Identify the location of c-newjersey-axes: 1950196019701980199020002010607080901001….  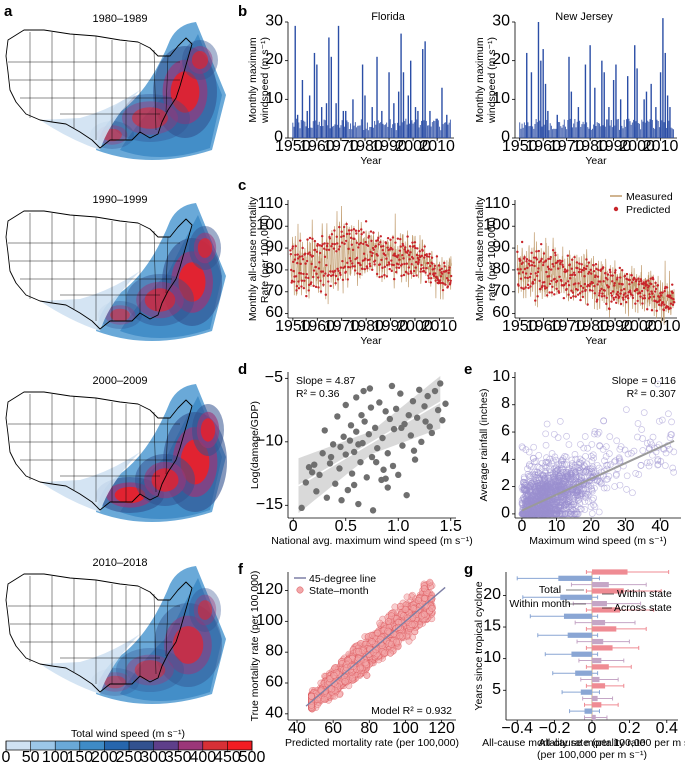
(577, 269).